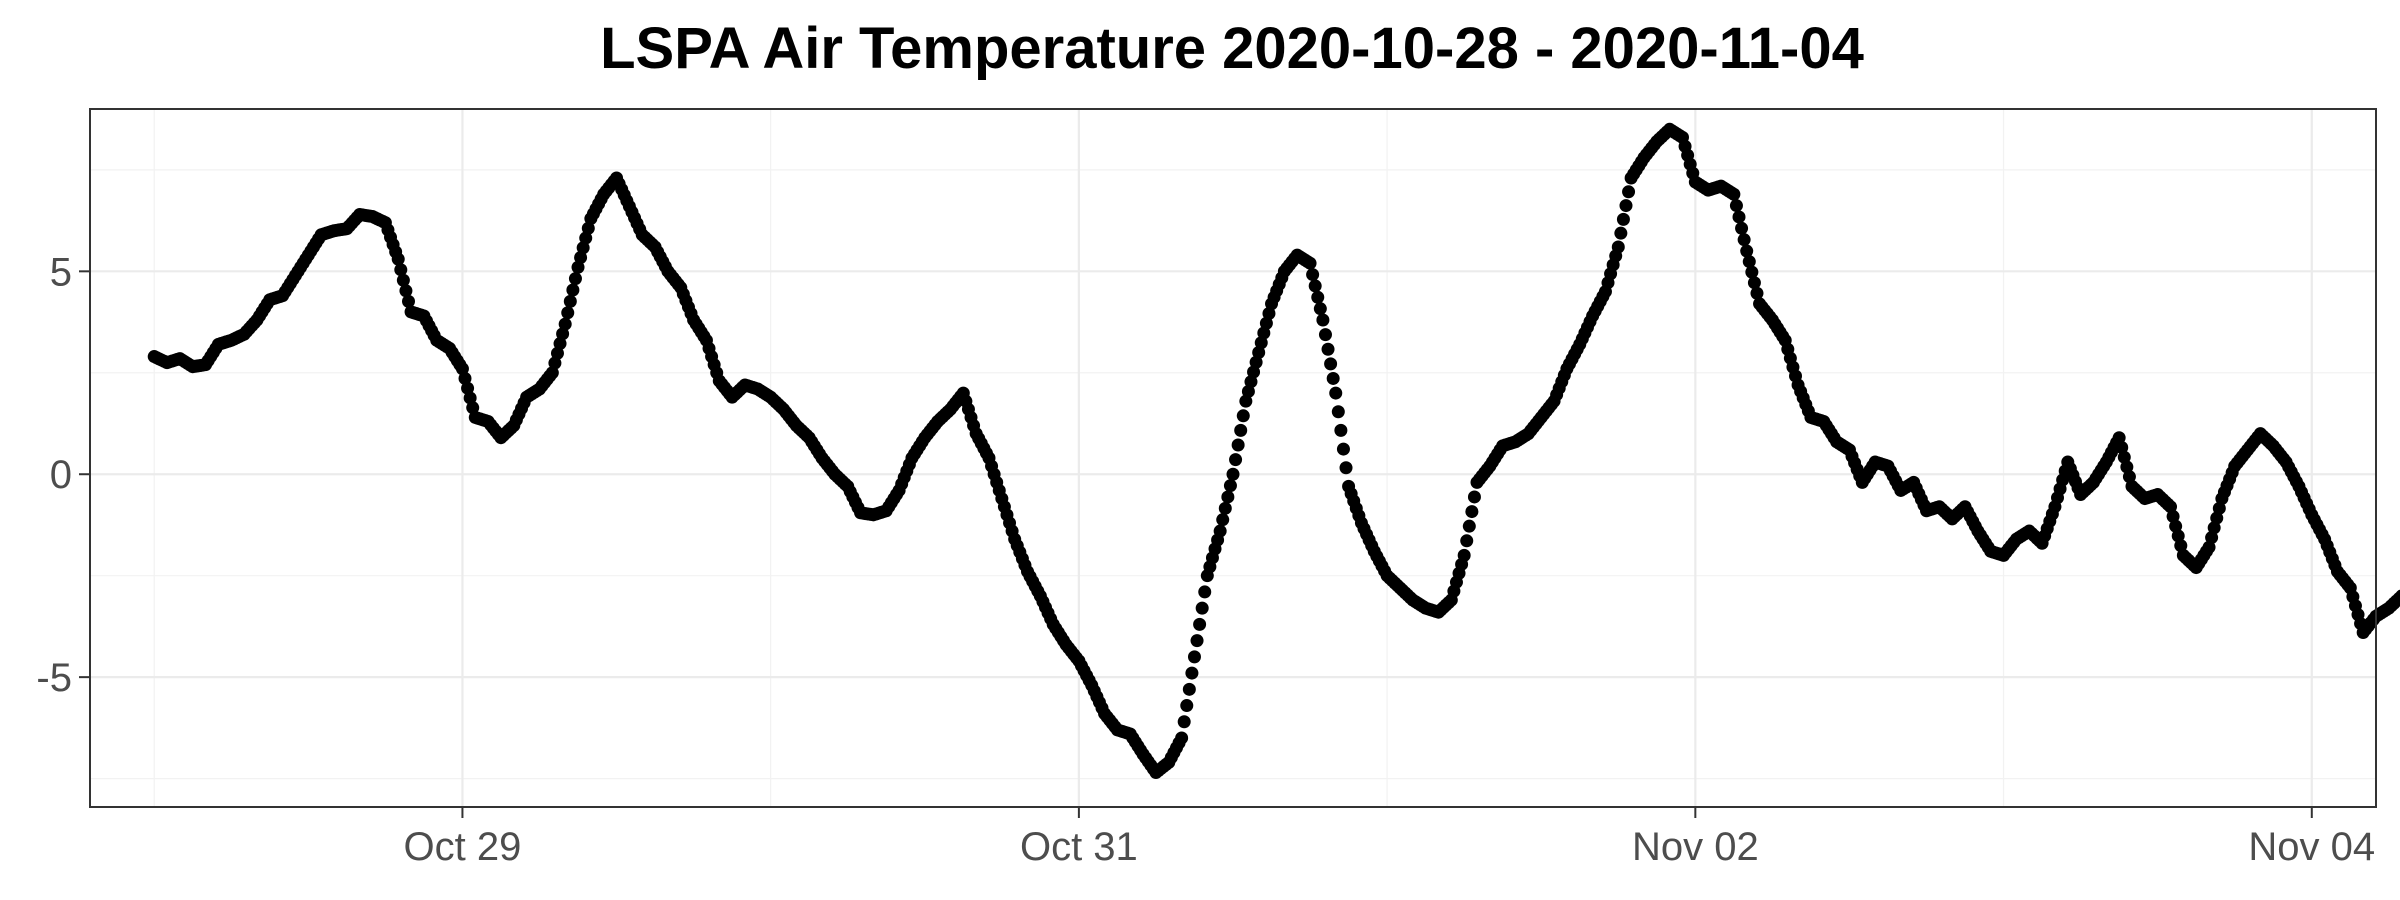  Describe the element at coordinates (1695, 847) in the screenshot. I see `x-tick-label: Nov 02` at that location.